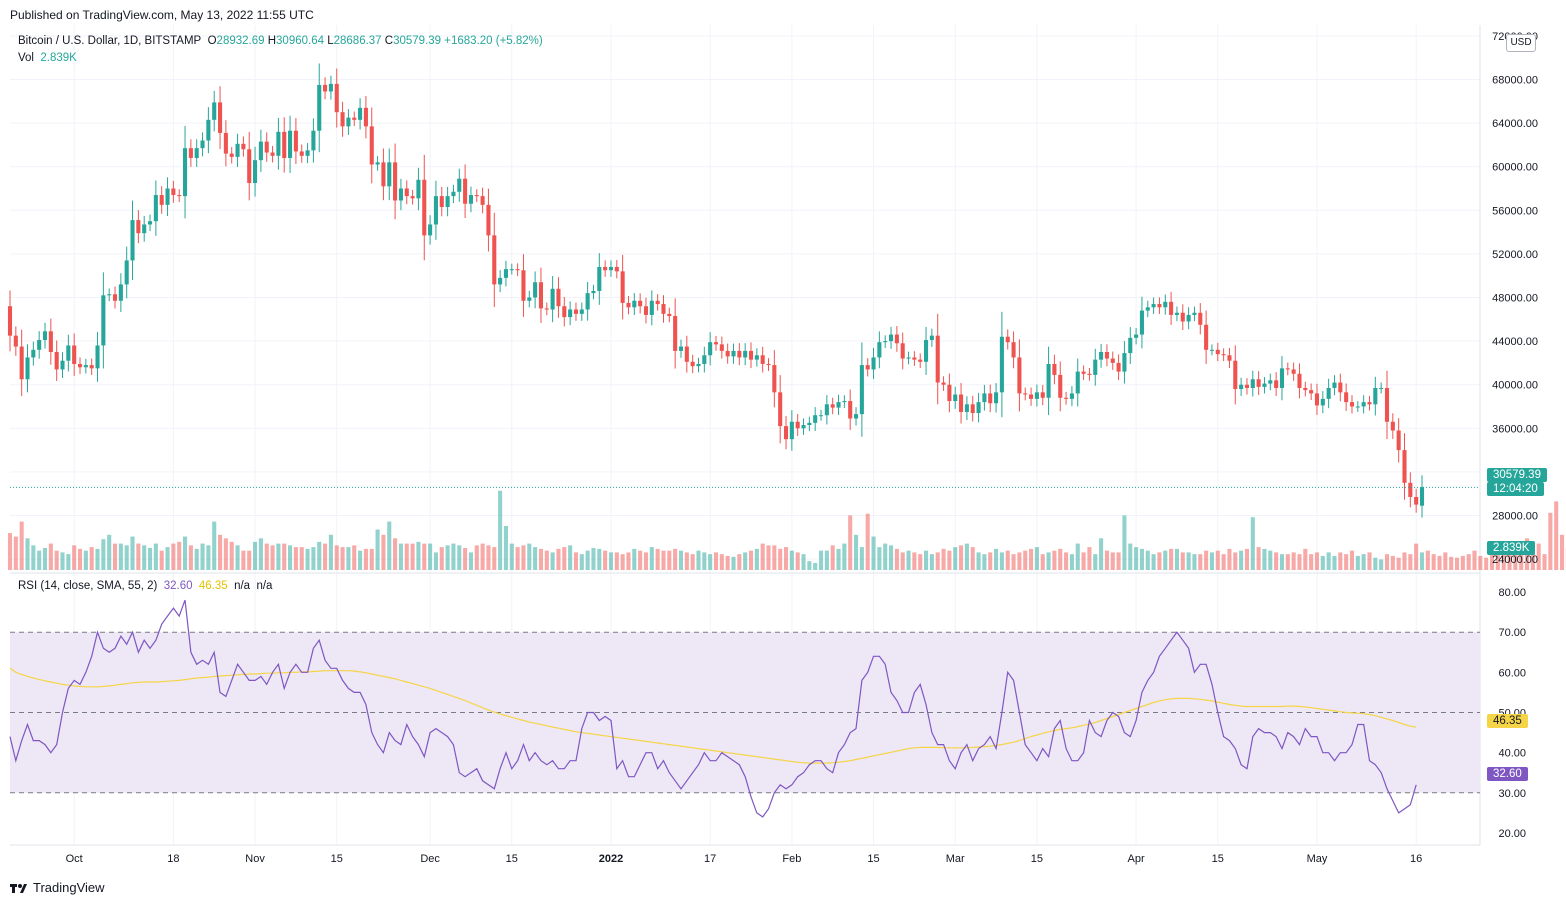  Describe the element at coordinates (1521, 43) in the screenshot. I see `currency-button: USD` at that location.